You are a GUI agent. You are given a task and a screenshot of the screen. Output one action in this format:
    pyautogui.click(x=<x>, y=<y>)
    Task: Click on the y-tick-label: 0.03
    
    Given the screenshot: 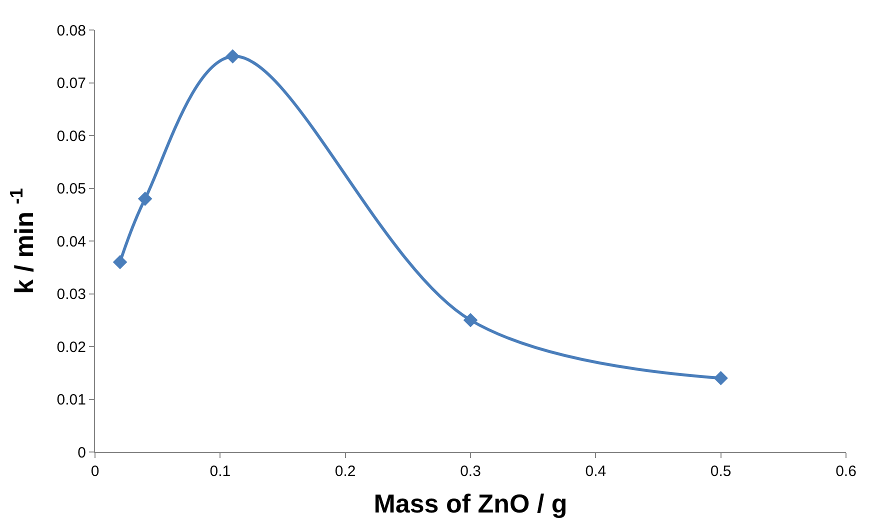 What is the action you would take?
    pyautogui.click(x=71, y=294)
    